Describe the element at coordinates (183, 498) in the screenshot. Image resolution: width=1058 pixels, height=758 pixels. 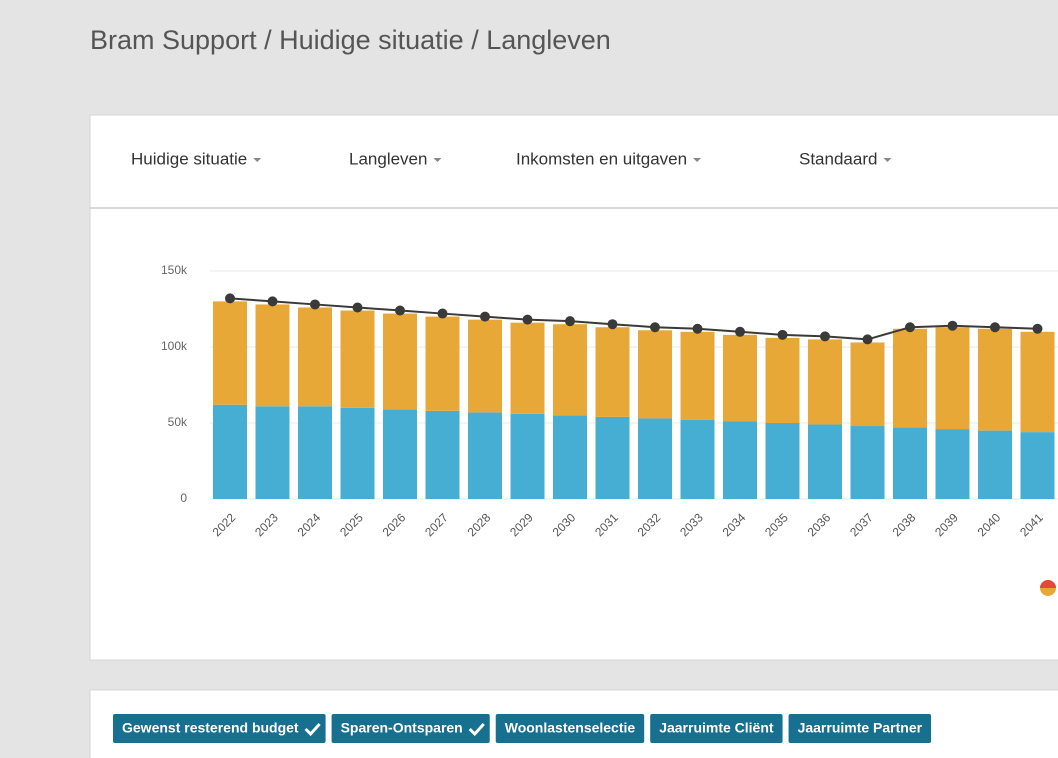
I see `y-tick-label: 0` at that location.